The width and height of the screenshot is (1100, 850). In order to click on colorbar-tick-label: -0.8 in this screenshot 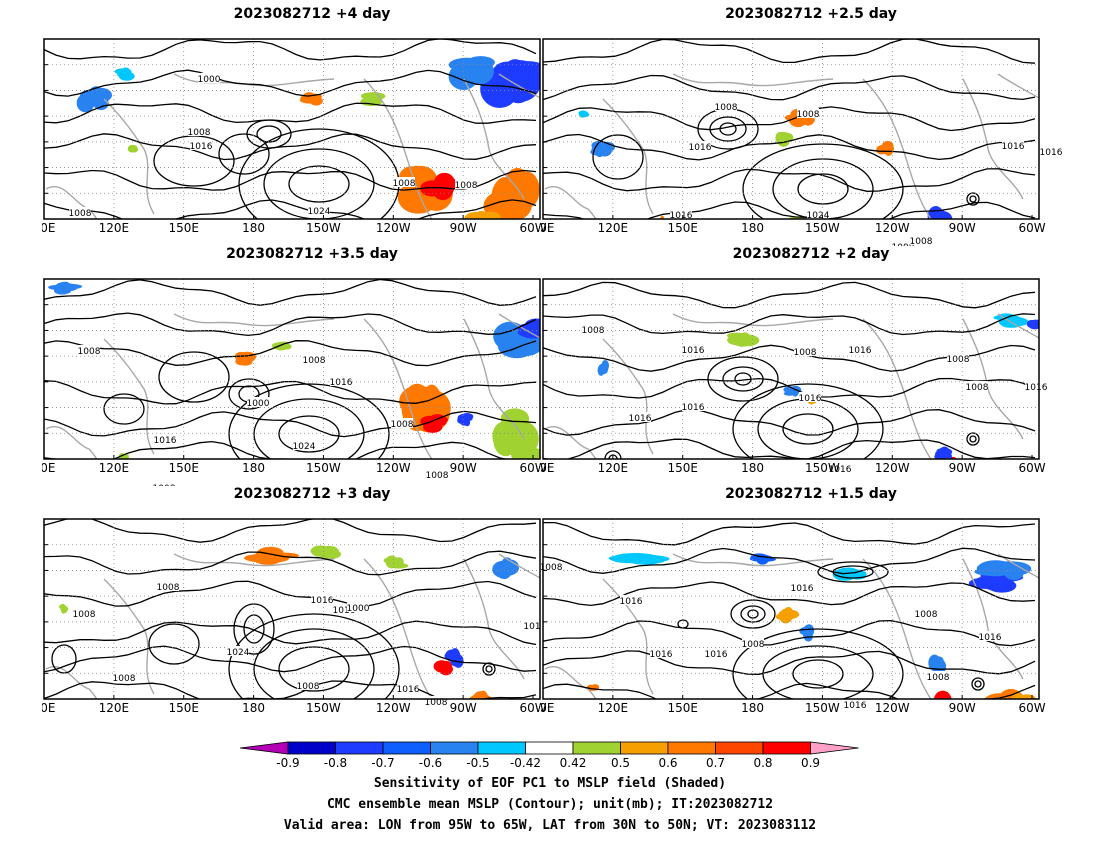, I will do `click(335, 763)`.